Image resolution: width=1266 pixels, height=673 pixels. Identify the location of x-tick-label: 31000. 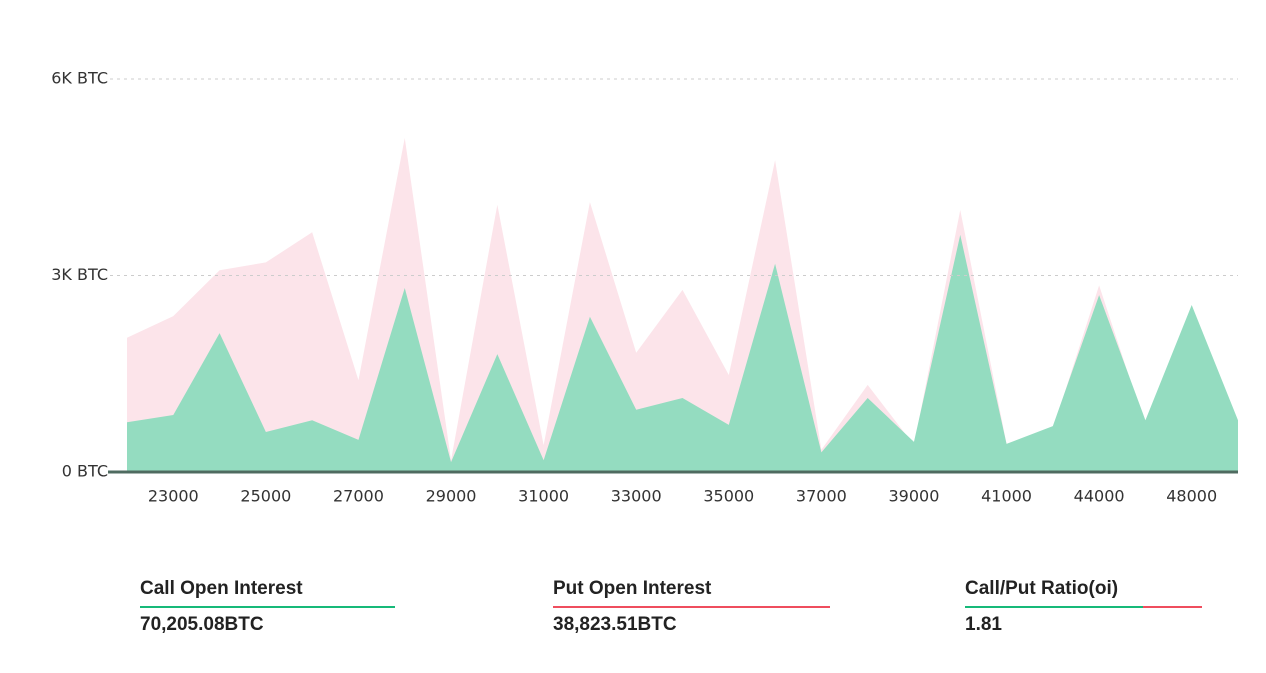
(543, 496).